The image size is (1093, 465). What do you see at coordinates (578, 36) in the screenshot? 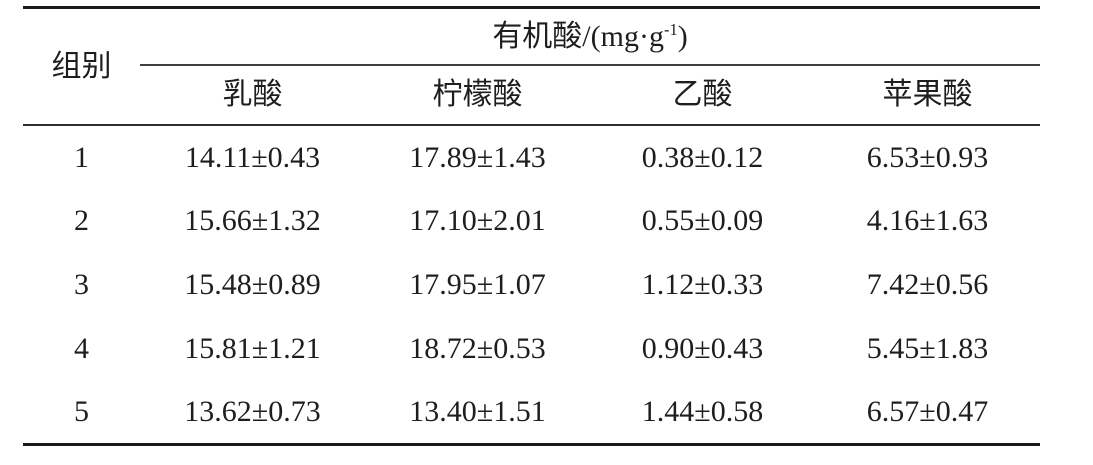
I see `organic-acid-unit-prefix: 有机酸/(mg·g` at bounding box center [578, 36].